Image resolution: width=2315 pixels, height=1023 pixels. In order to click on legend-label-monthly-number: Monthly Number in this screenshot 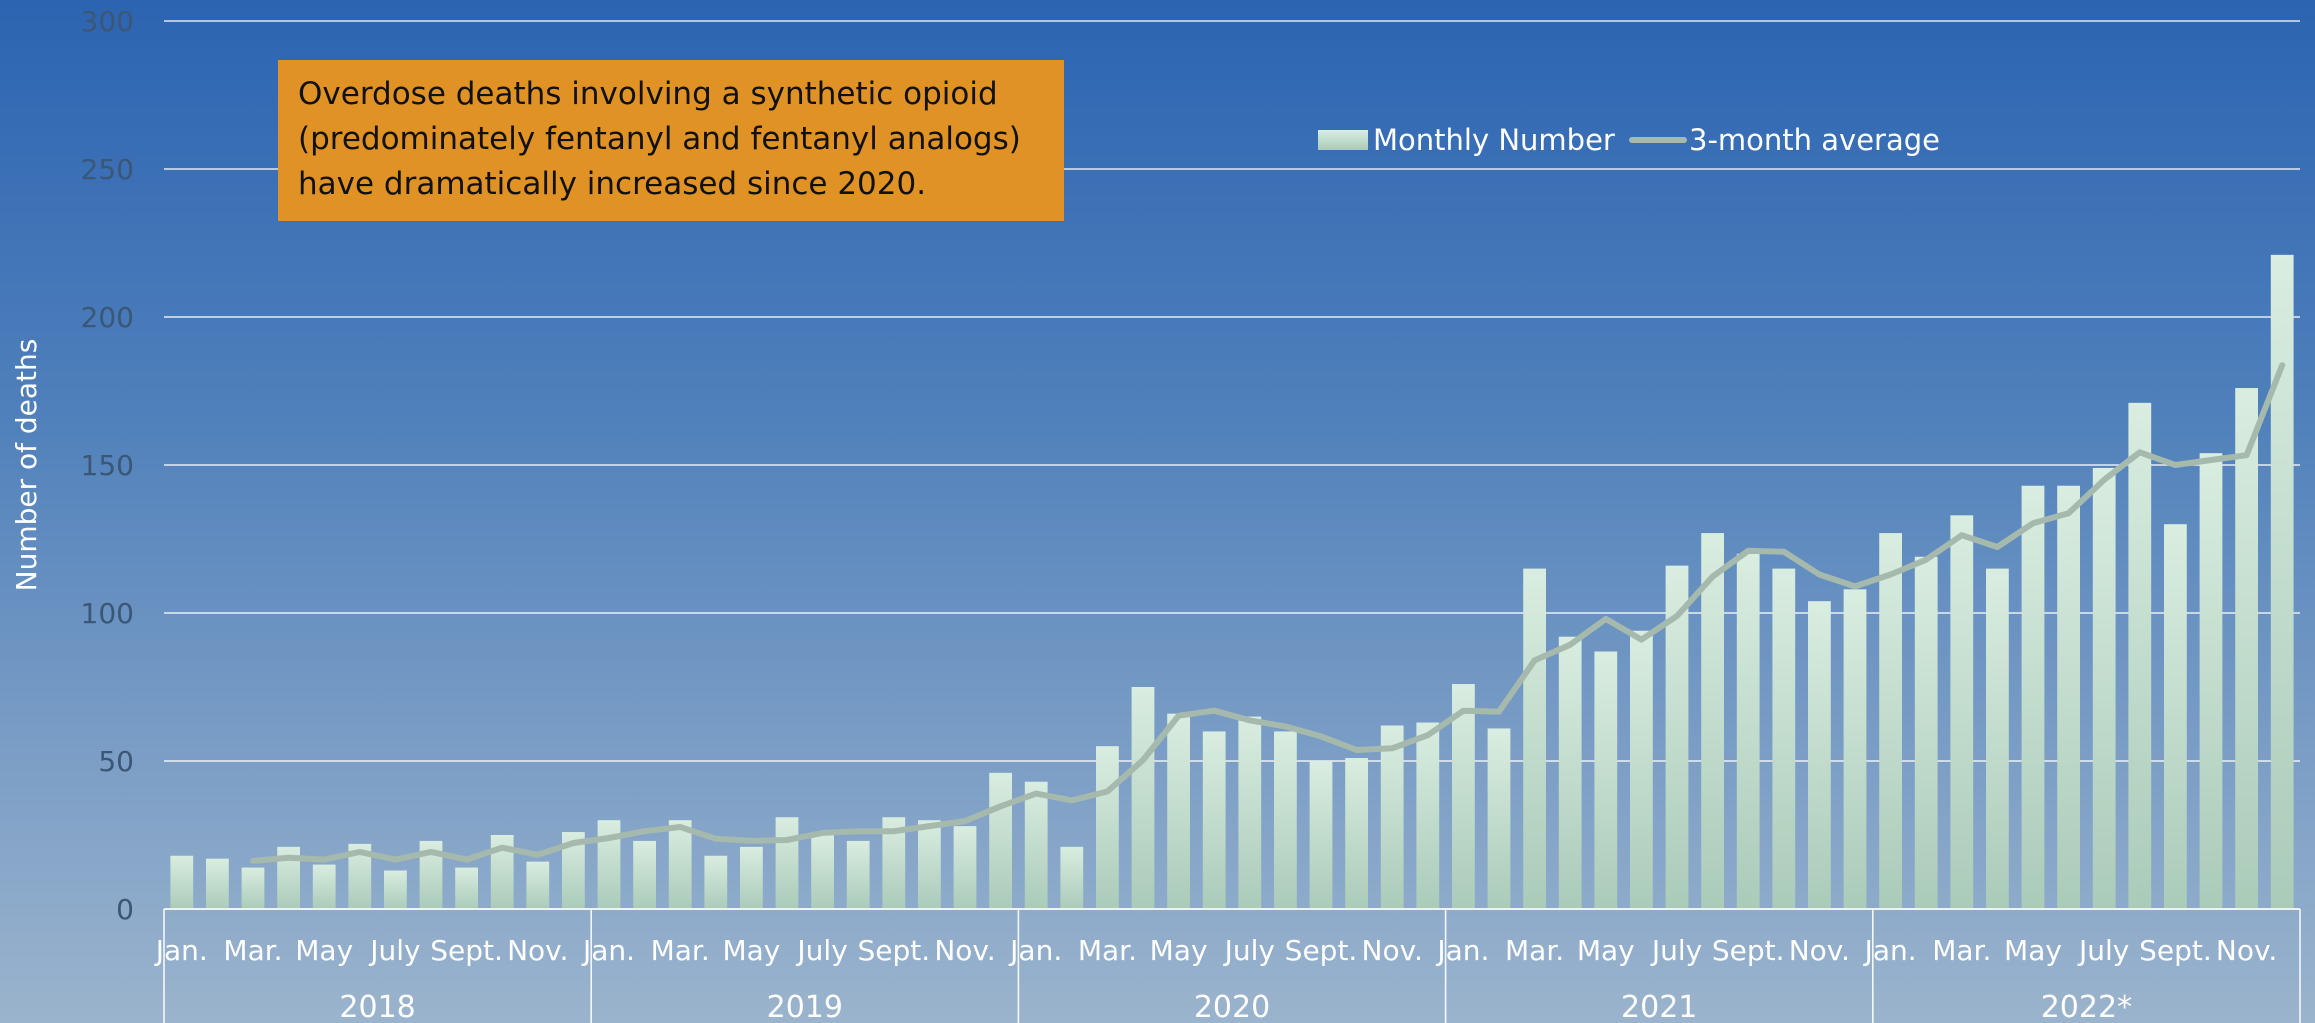, I will do `click(1494, 140)`.